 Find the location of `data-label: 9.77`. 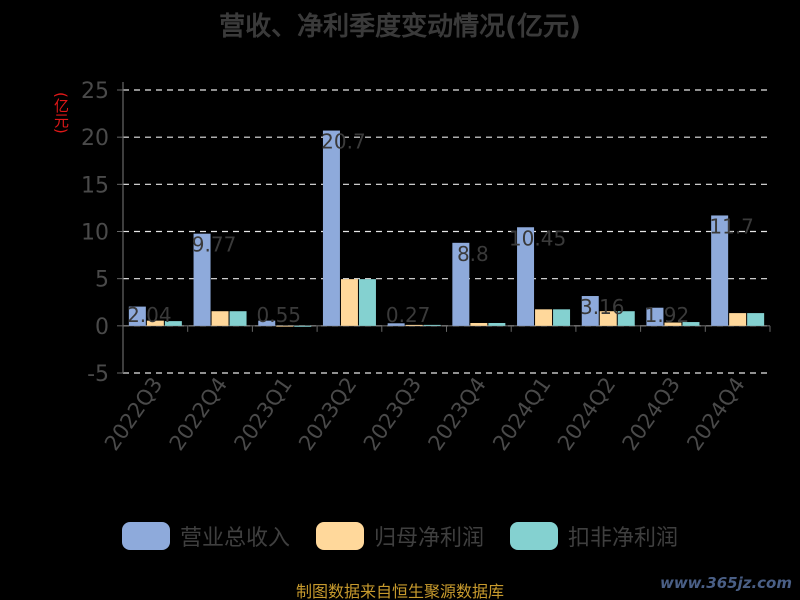

data-label: 9.77 is located at coordinates (214, 245).